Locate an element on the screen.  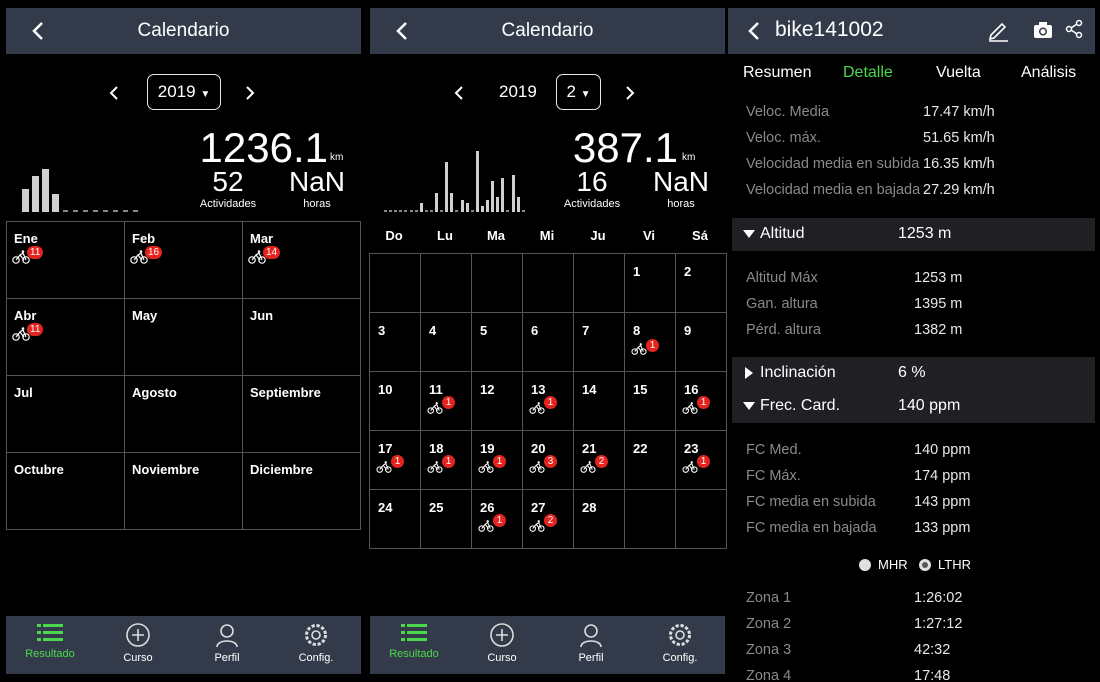
day-cell: 7 is located at coordinates (599, 342).